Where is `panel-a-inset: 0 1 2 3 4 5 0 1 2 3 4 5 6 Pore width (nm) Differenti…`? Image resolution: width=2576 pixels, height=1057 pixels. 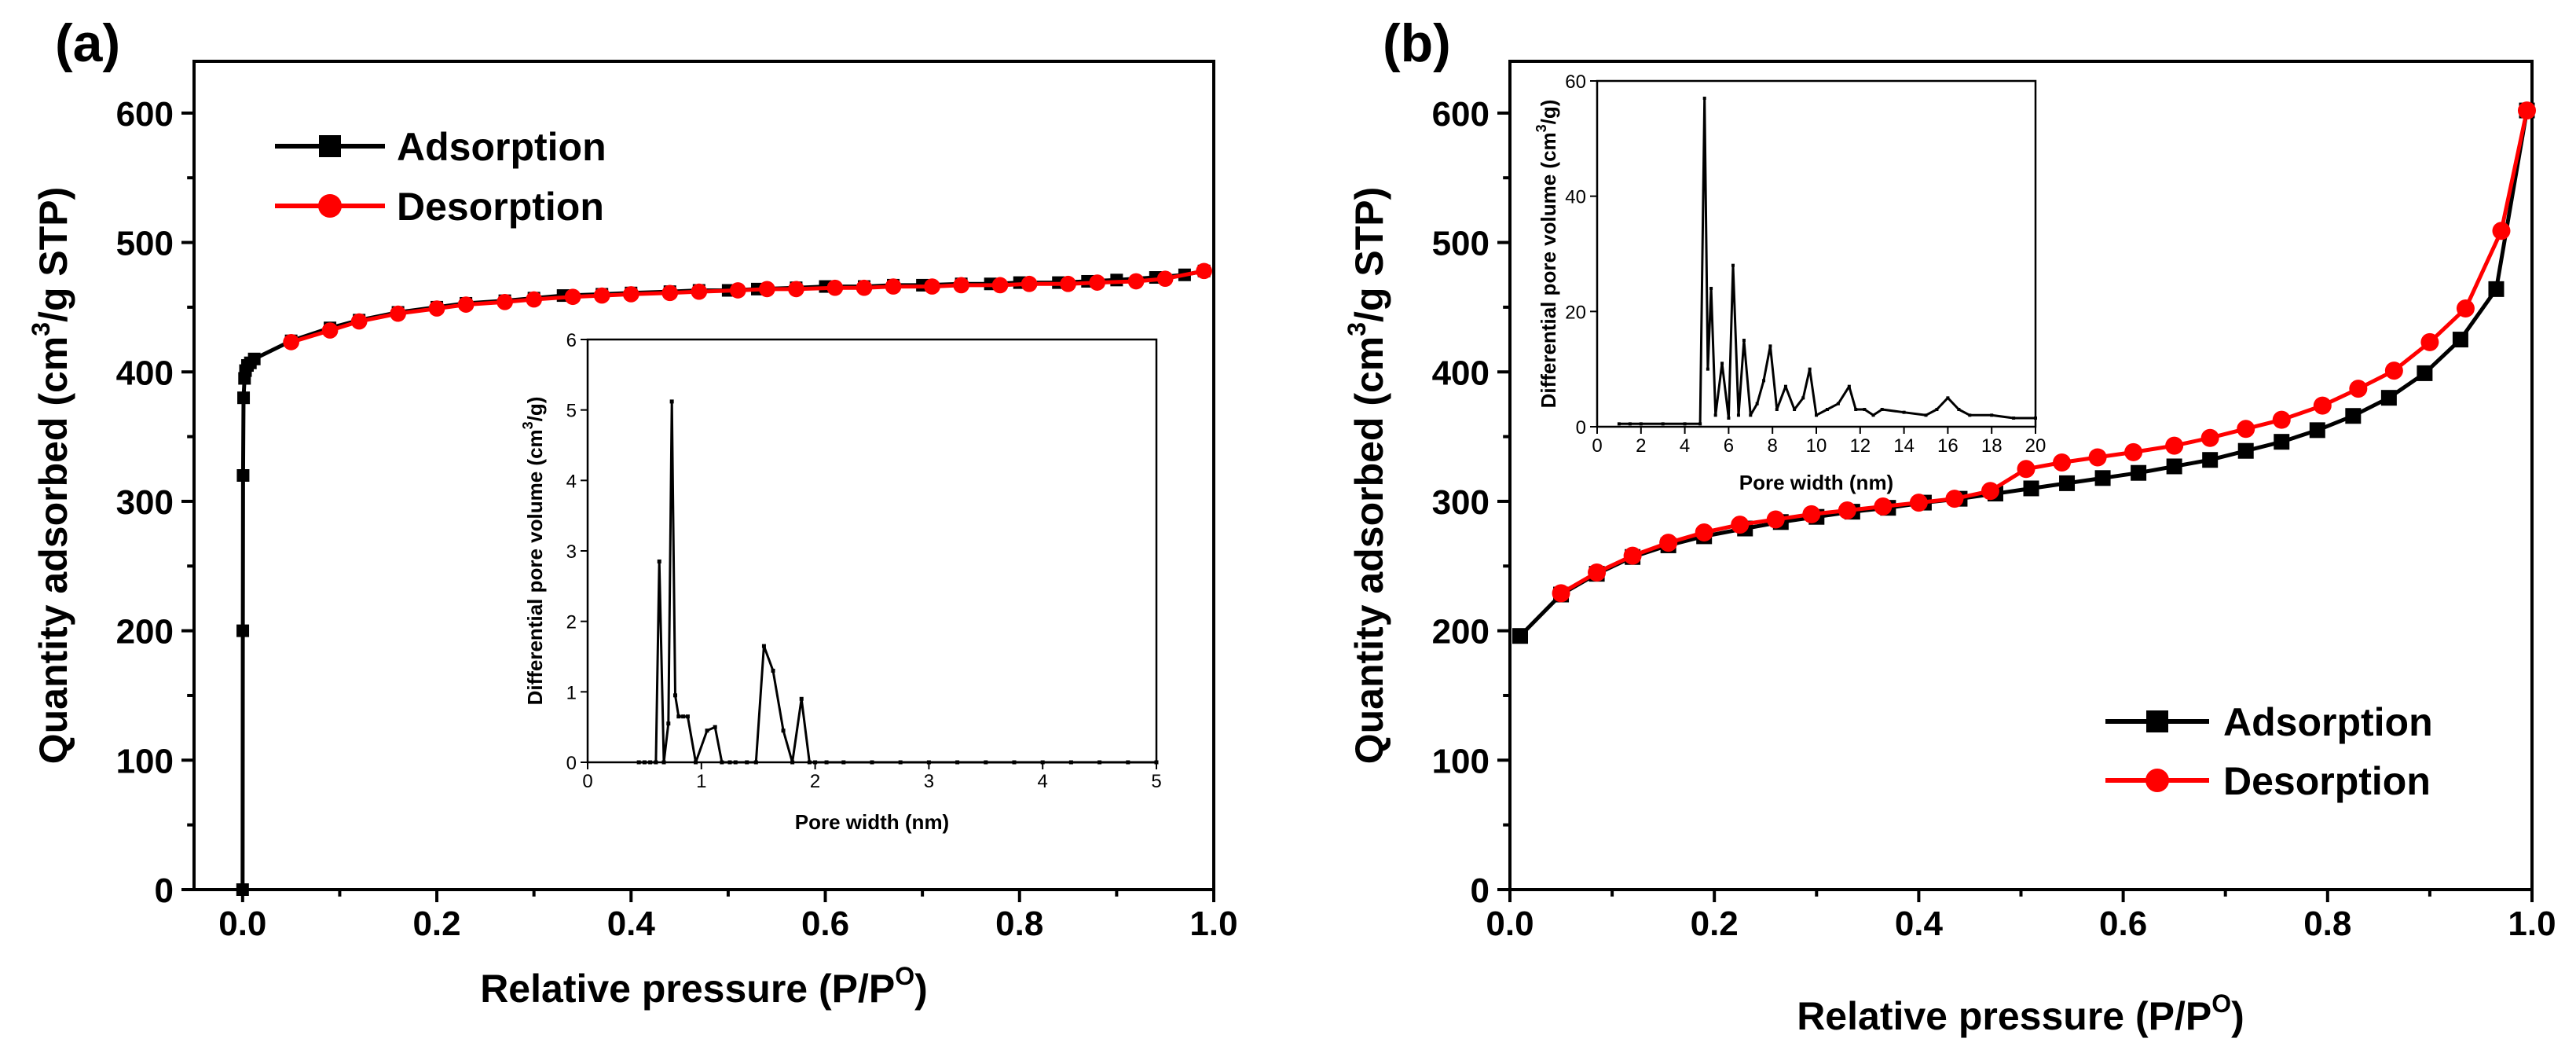 panel-a-inset: 0 1 2 3 4 5 0 1 2 3 4 5 6 Pore width (nm) Differenti… is located at coordinates (841, 582).